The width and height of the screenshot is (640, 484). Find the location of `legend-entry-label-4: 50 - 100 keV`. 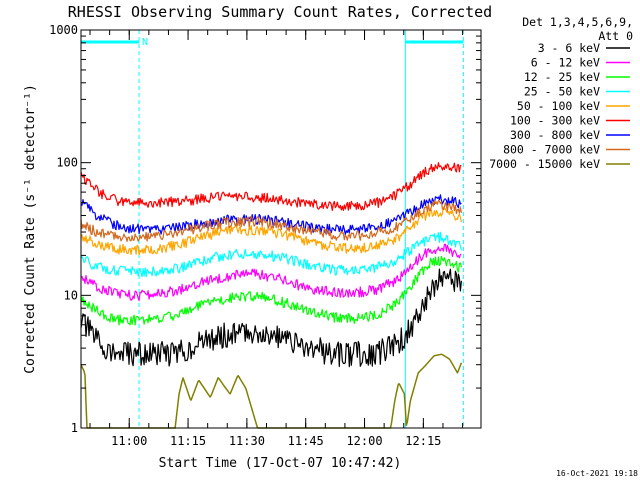

legend-entry-label-4: 50 - 100 keV is located at coordinates (558, 106).